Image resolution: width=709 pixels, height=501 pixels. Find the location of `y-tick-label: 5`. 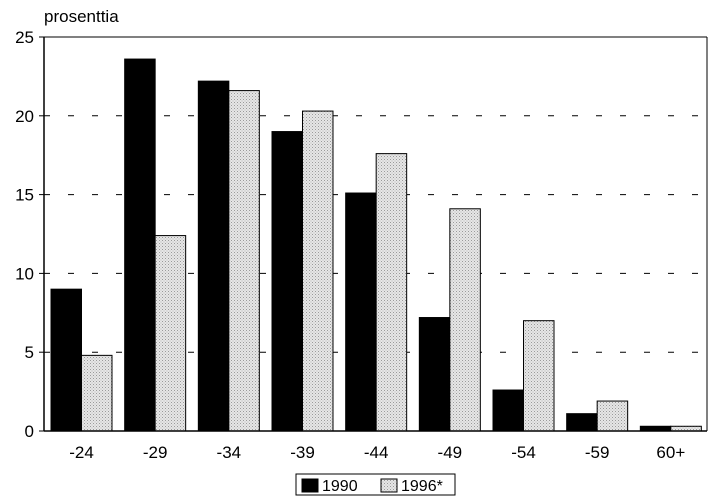

y-tick-label: 5 is located at coordinates (29, 352).